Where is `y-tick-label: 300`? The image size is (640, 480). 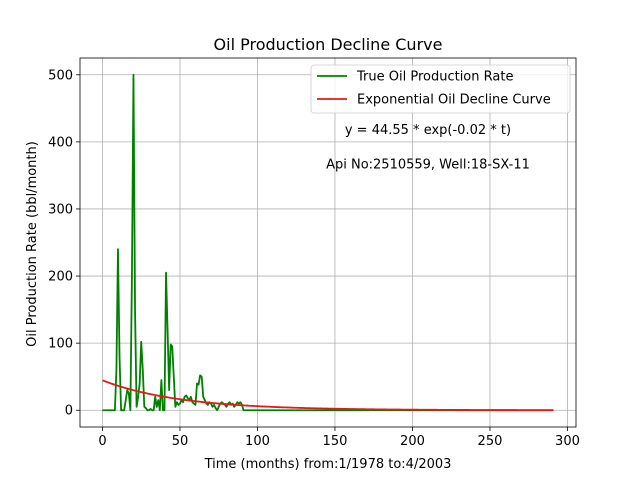
y-tick-label: 300 is located at coordinates (60, 209).